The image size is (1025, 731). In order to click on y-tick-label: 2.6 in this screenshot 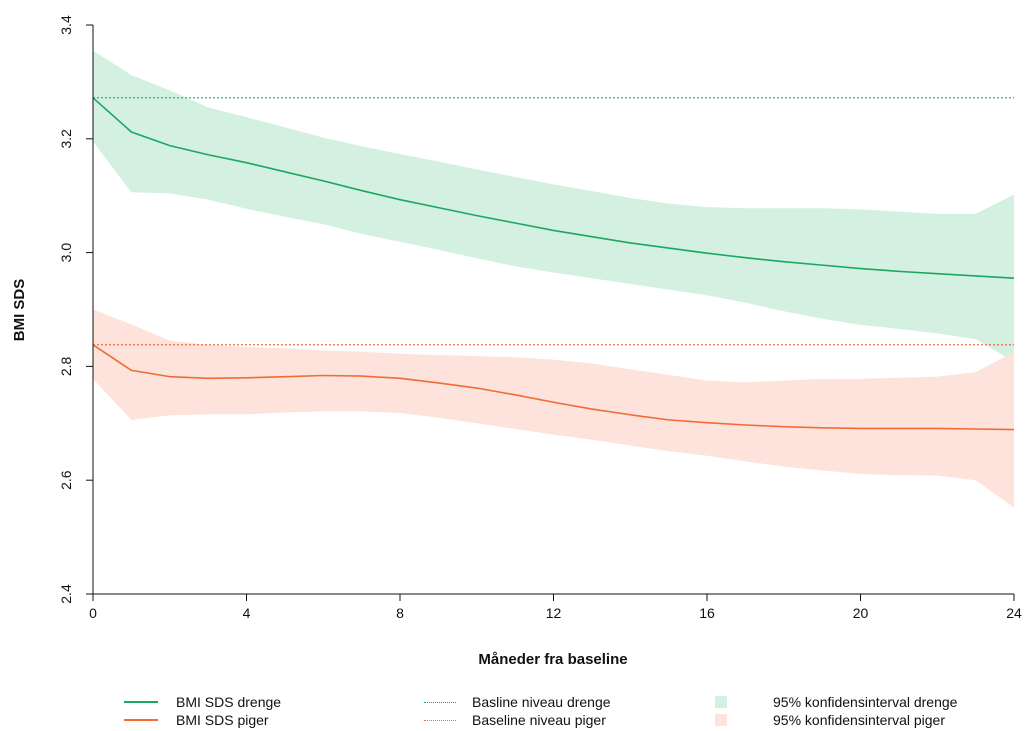, I will do `click(66, 480)`.